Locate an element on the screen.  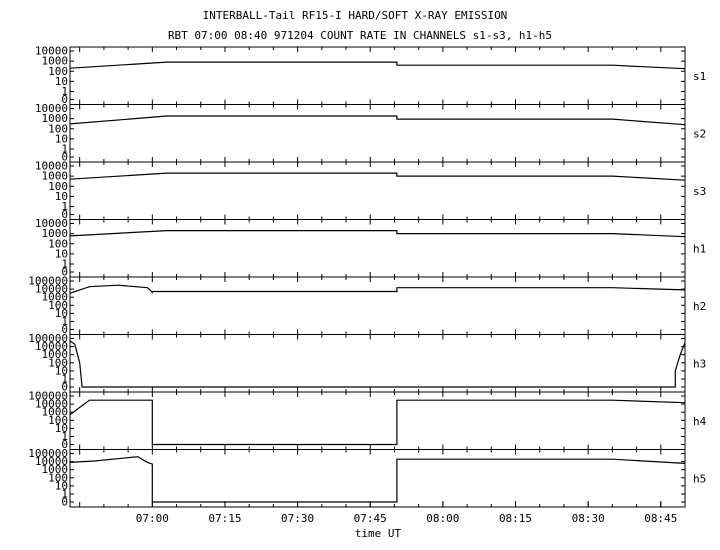
series-line-h2 is located at coordinates (377, 289).